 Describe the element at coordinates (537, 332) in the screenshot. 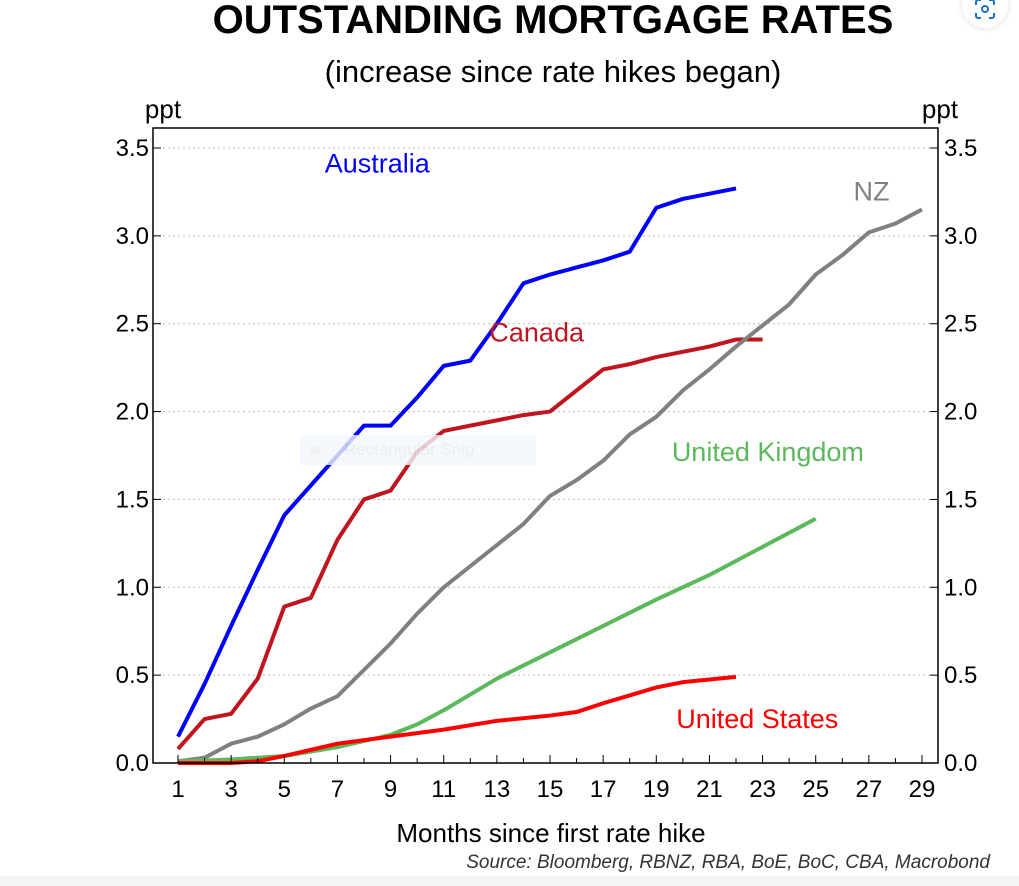

I see `series-label-canada: Canada` at that location.